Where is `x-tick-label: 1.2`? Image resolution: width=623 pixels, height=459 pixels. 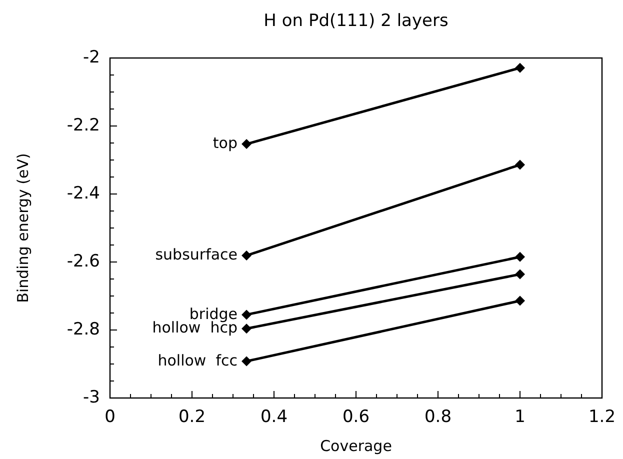
x-tick-label: 1.2 is located at coordinates (602, 417).